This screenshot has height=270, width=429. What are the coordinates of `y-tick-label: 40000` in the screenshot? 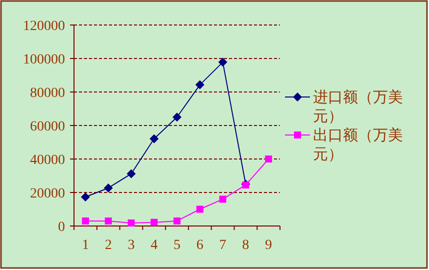 It's located at (47, 160).